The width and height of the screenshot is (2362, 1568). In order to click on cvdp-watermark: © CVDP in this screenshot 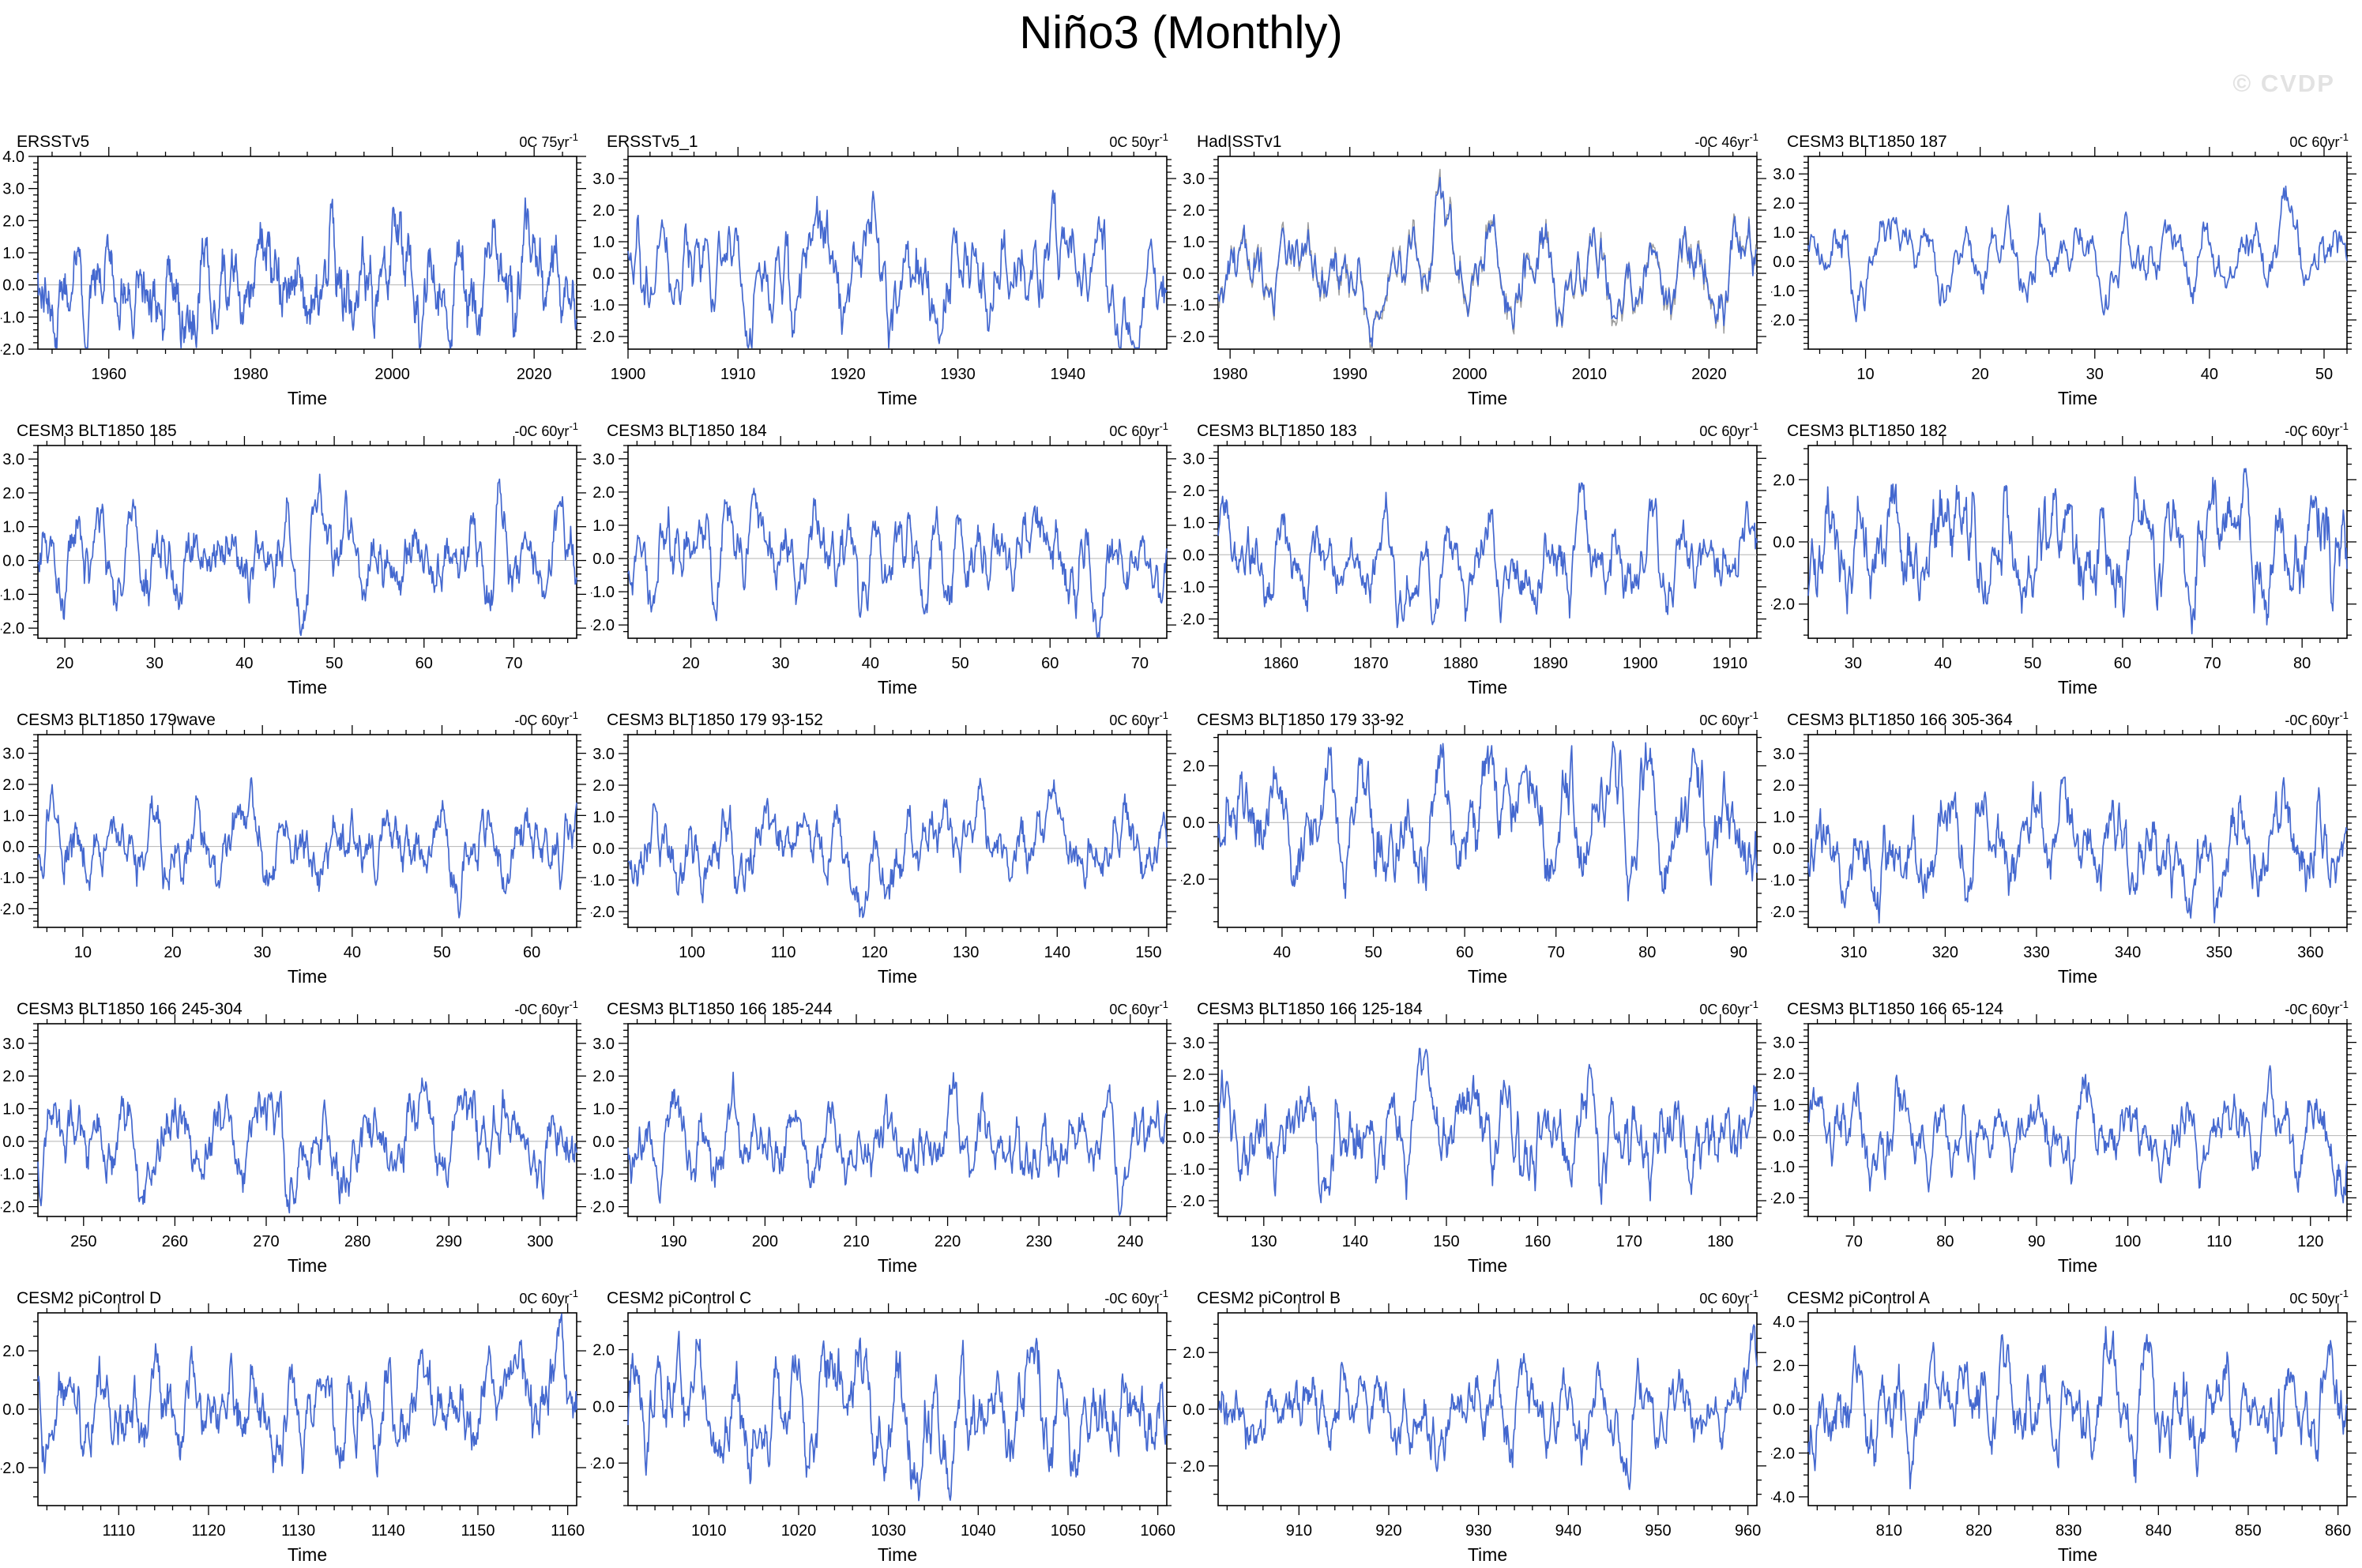, I will do `click(2284, 83)`.